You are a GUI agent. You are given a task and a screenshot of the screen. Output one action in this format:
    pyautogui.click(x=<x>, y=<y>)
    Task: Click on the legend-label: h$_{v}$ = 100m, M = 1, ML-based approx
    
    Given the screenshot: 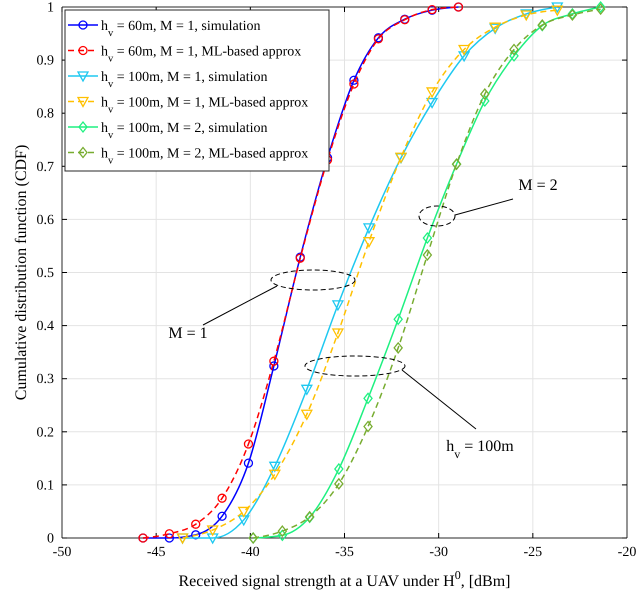 What is the action you would take?
    pyautogui.click(x=204, y=105)
    